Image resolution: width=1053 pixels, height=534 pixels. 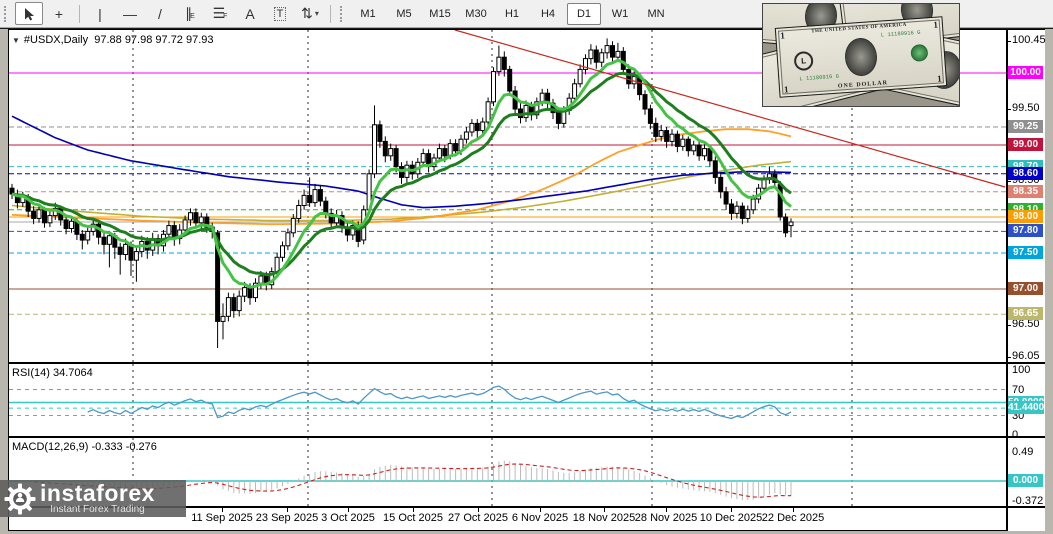 I want to click on macd-zero-badge: 0.000, so click(x=1025, y=480).